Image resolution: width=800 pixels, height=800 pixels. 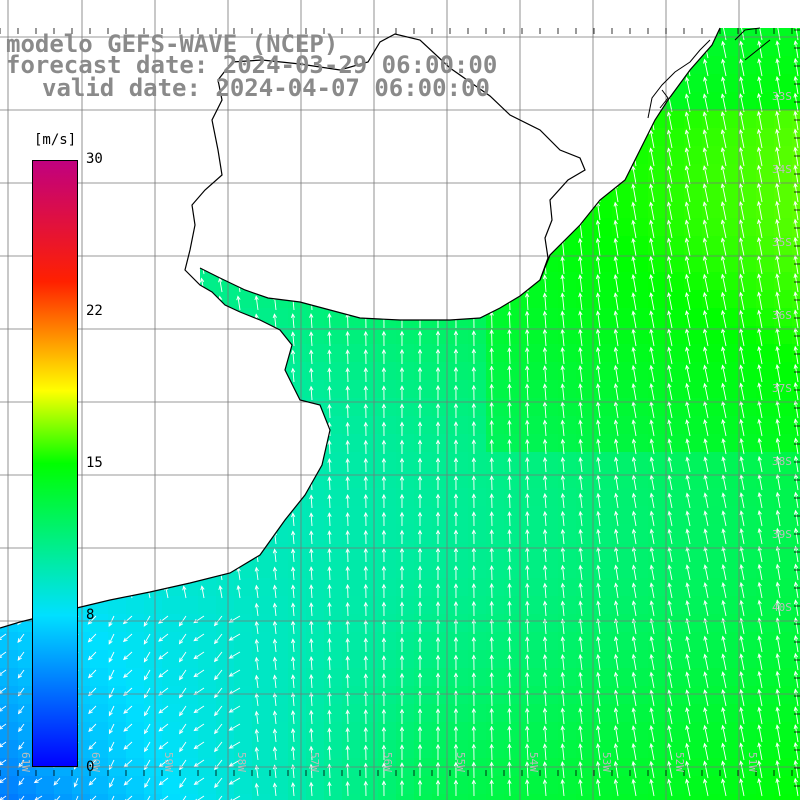 I want to click on lake-shoreline, so click(x=752, y=44).